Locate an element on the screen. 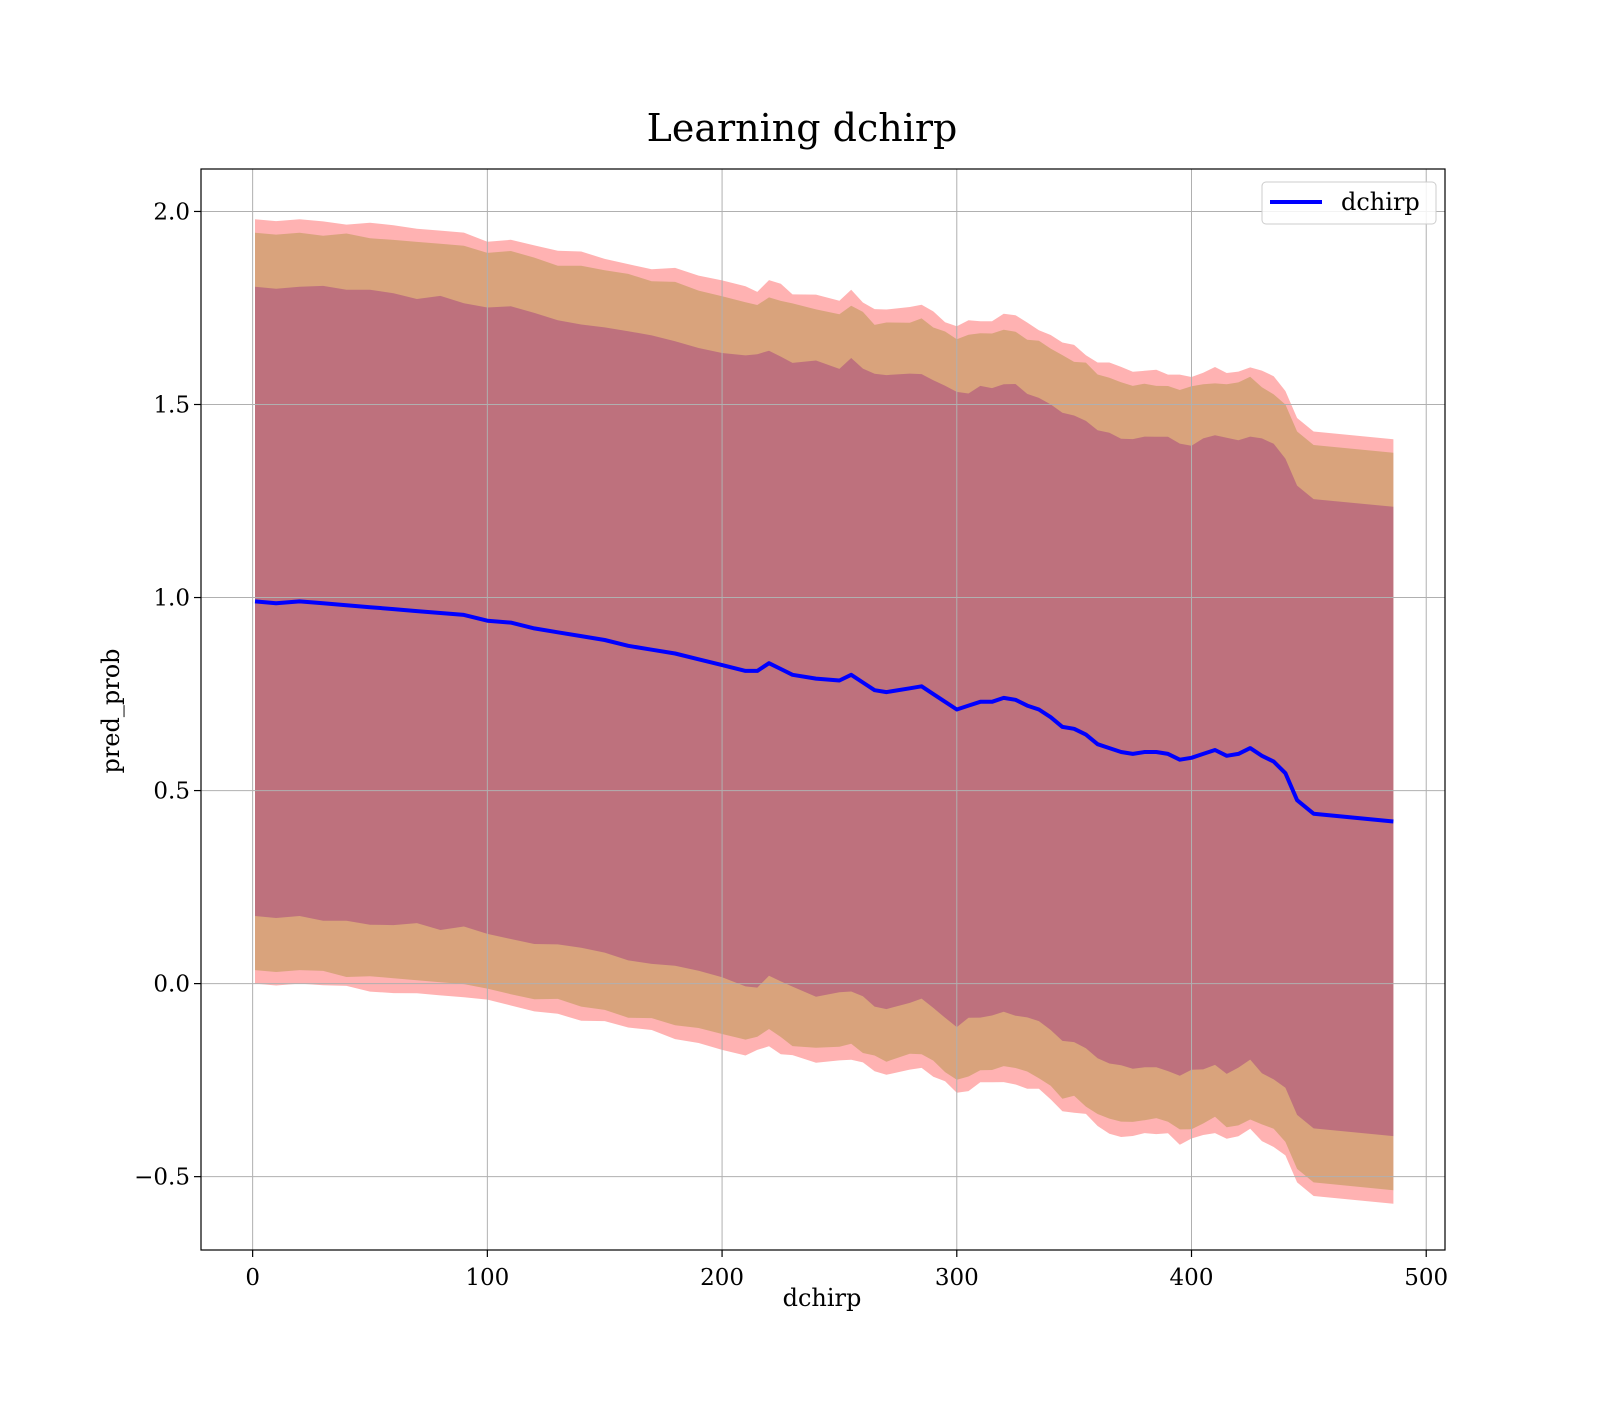 This screenshot has width=1600, height=1405. y-tick-label: 0.0 is located at coordinates (171, 985).